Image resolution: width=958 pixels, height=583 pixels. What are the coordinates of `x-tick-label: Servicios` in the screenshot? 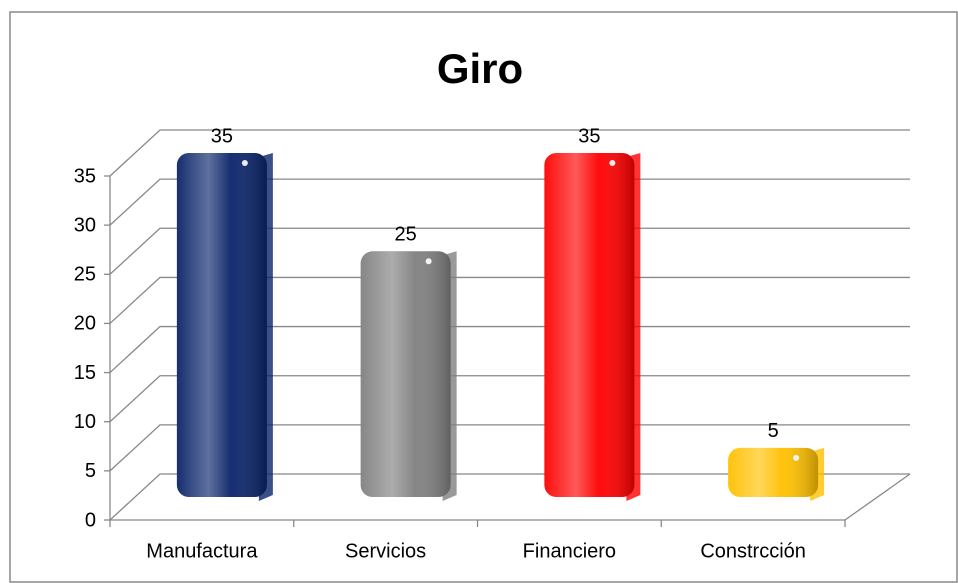 It's located at (385, 551).